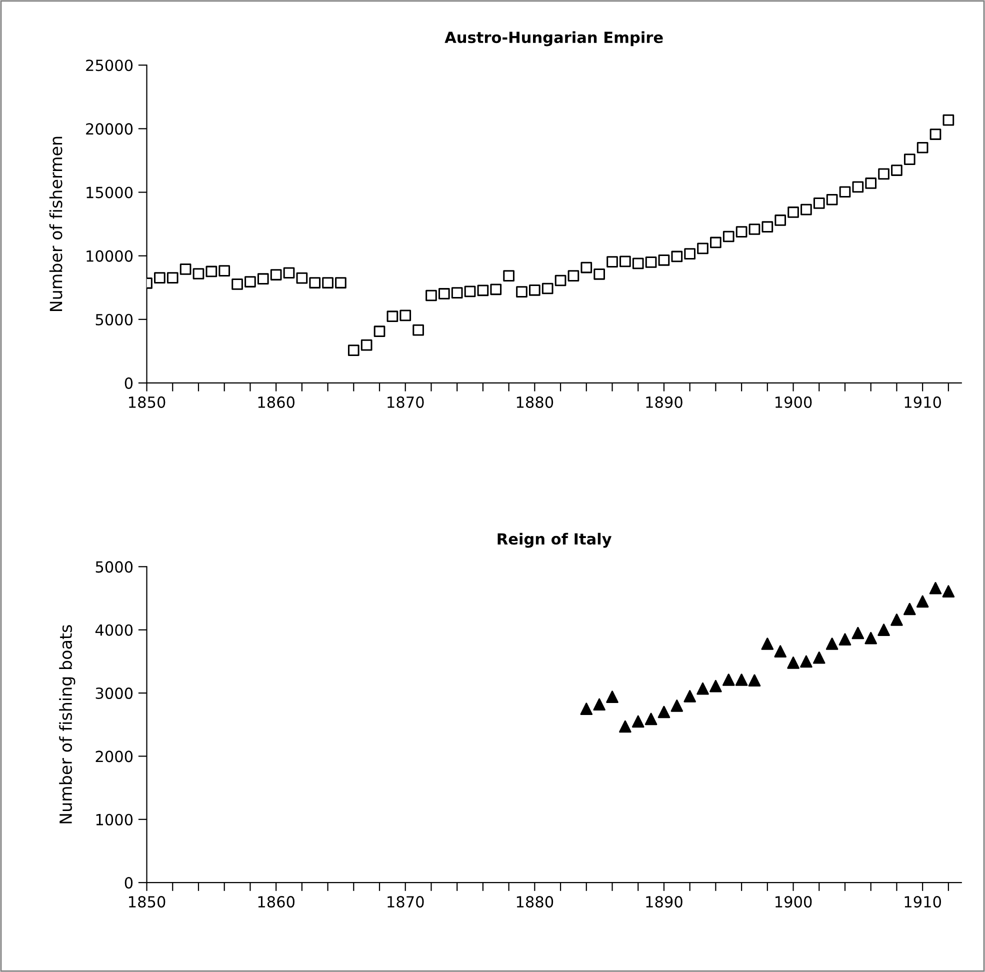  What do you see at coordinates (109, 256) in the screenshot?
I see `y-tick-label: 10000` at bounding box center [109, 256].